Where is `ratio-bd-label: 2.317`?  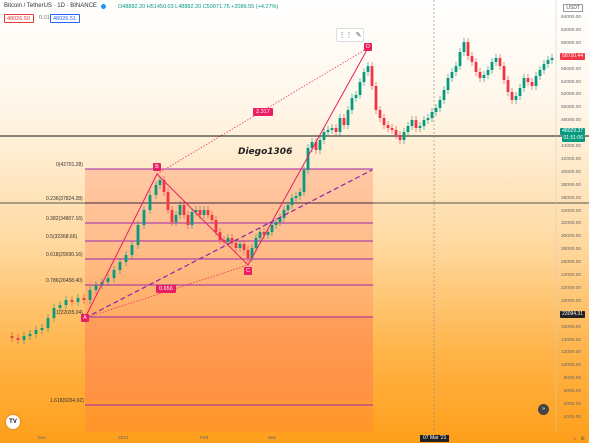 ratio-bd-label: 2.317 is located at coordinates (263, 112).